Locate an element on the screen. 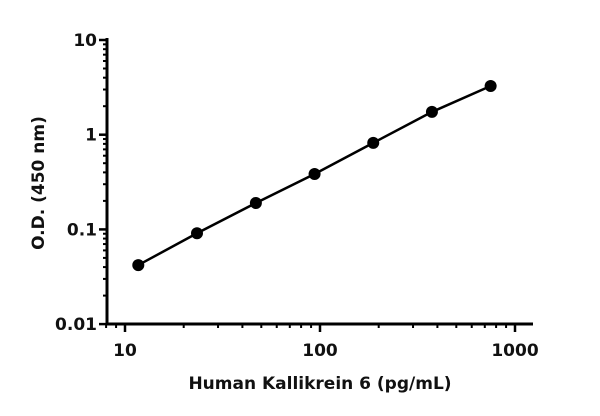 The image size is (600, 416). x-tick-label: 10 is located at coordinates (125, 351).